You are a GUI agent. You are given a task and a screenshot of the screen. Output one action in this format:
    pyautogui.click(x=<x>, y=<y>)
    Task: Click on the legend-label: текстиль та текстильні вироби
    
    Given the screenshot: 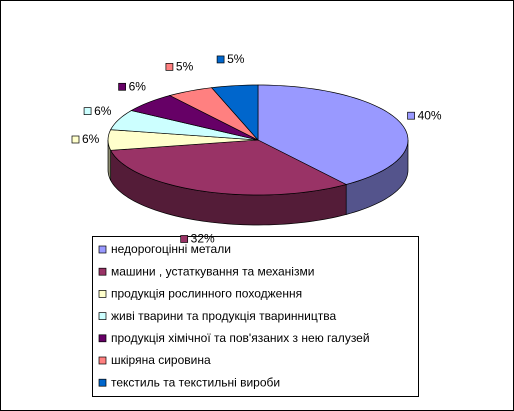 What is the action you would take?
    pyautogui.click(x=195, y=382)
    